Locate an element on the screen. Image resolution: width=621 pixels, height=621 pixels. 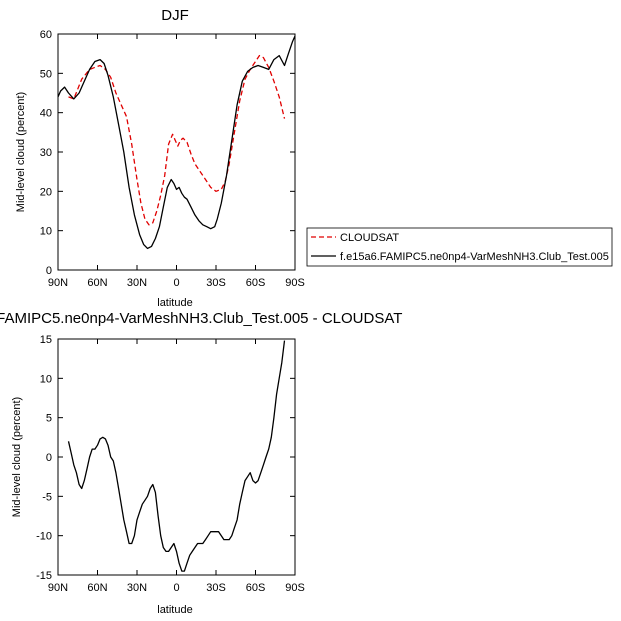
top-x-tick-label: 30N is located at coordinates (137, 283).